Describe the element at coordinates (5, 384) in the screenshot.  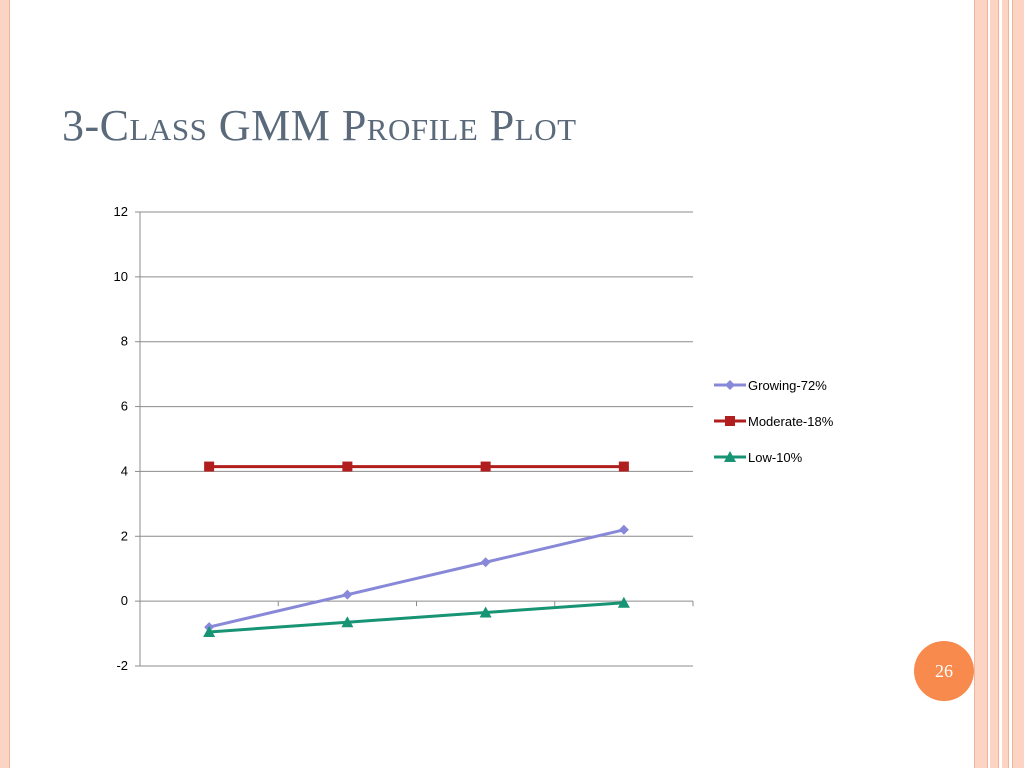
I see `left-frame-border` at that location.